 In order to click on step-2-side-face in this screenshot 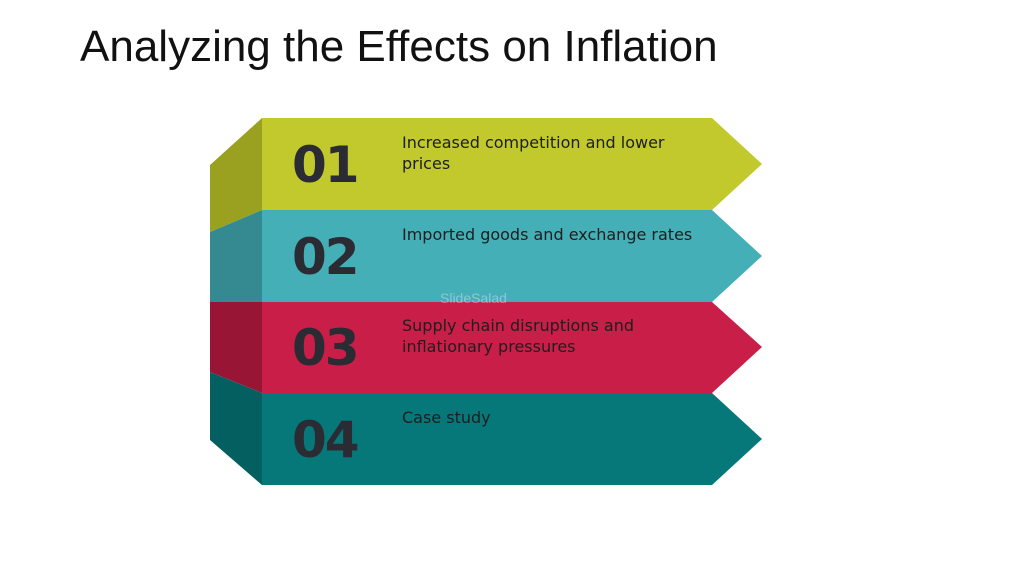, I will do `click(236, 256)`.